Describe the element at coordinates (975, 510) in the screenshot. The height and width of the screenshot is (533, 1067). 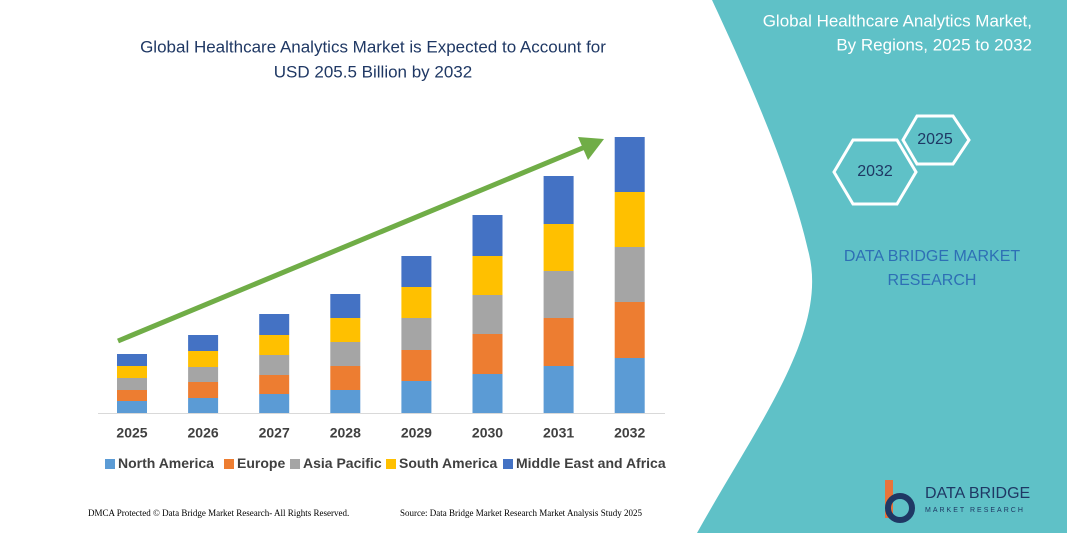
I see `logo-sub: MARKET RESEARCH` at that location.